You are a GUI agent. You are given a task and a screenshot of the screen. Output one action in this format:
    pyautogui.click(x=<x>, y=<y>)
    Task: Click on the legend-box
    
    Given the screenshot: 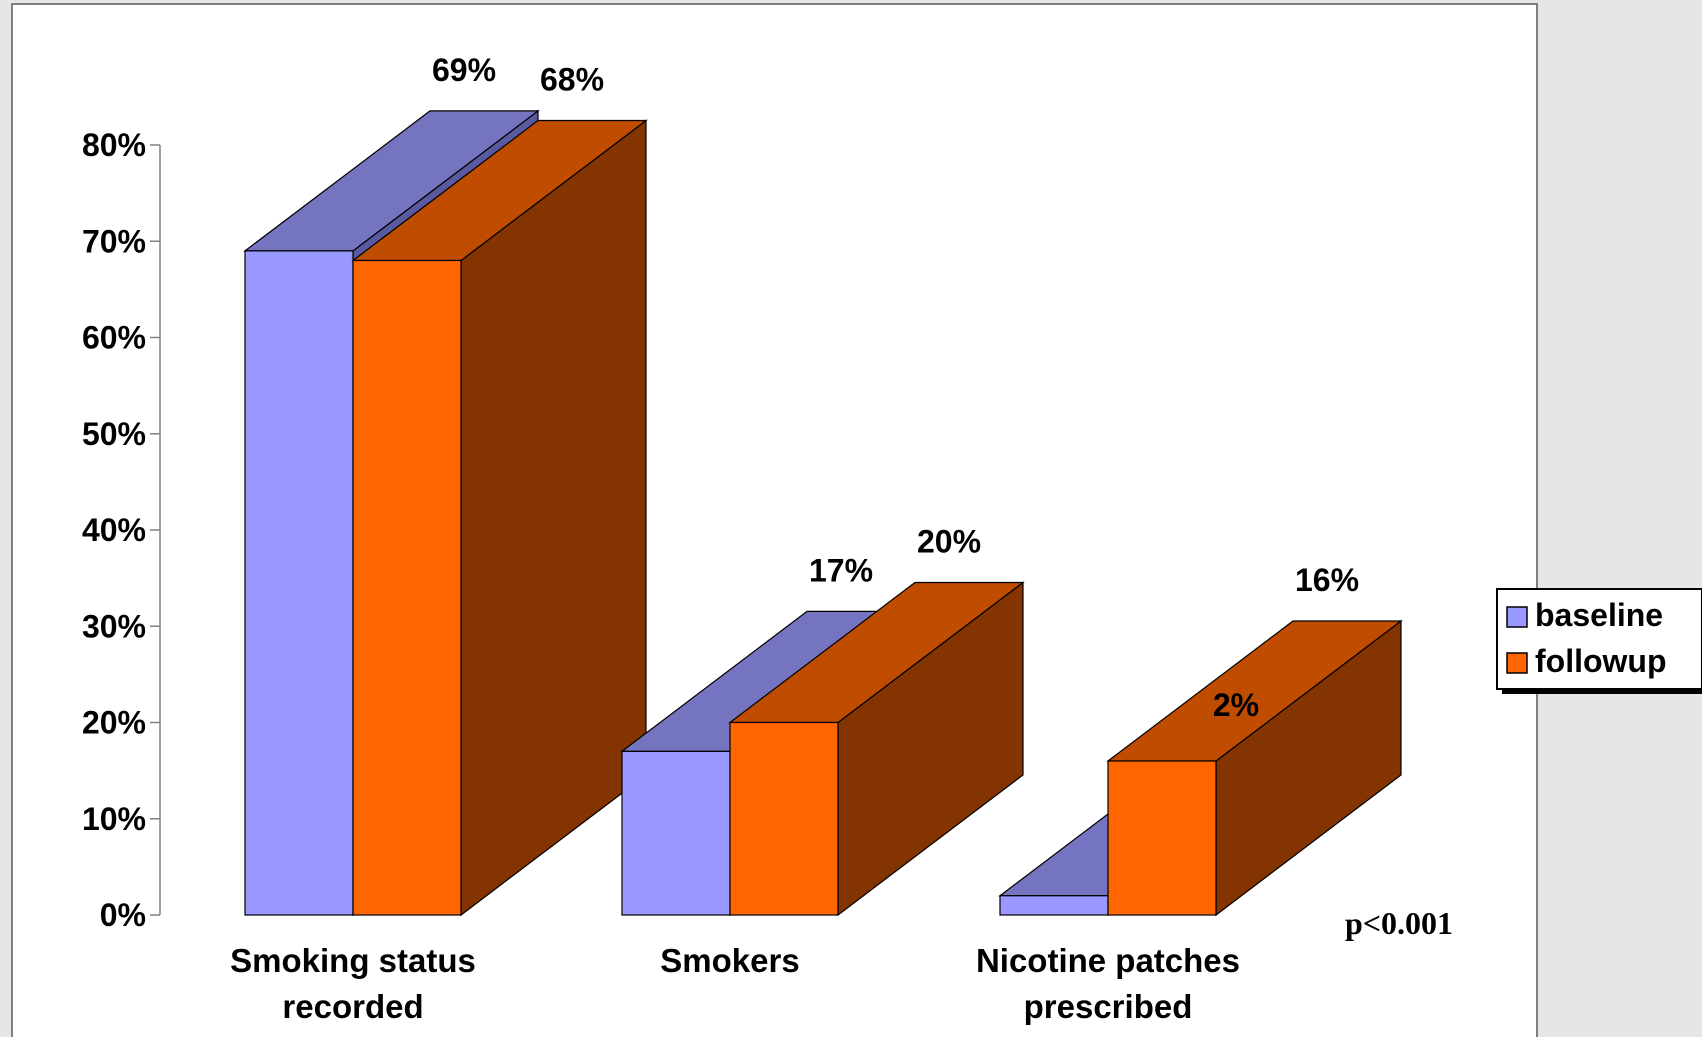 What is the action you would take?
    pyautogui.click(x=1599, y=639)
    